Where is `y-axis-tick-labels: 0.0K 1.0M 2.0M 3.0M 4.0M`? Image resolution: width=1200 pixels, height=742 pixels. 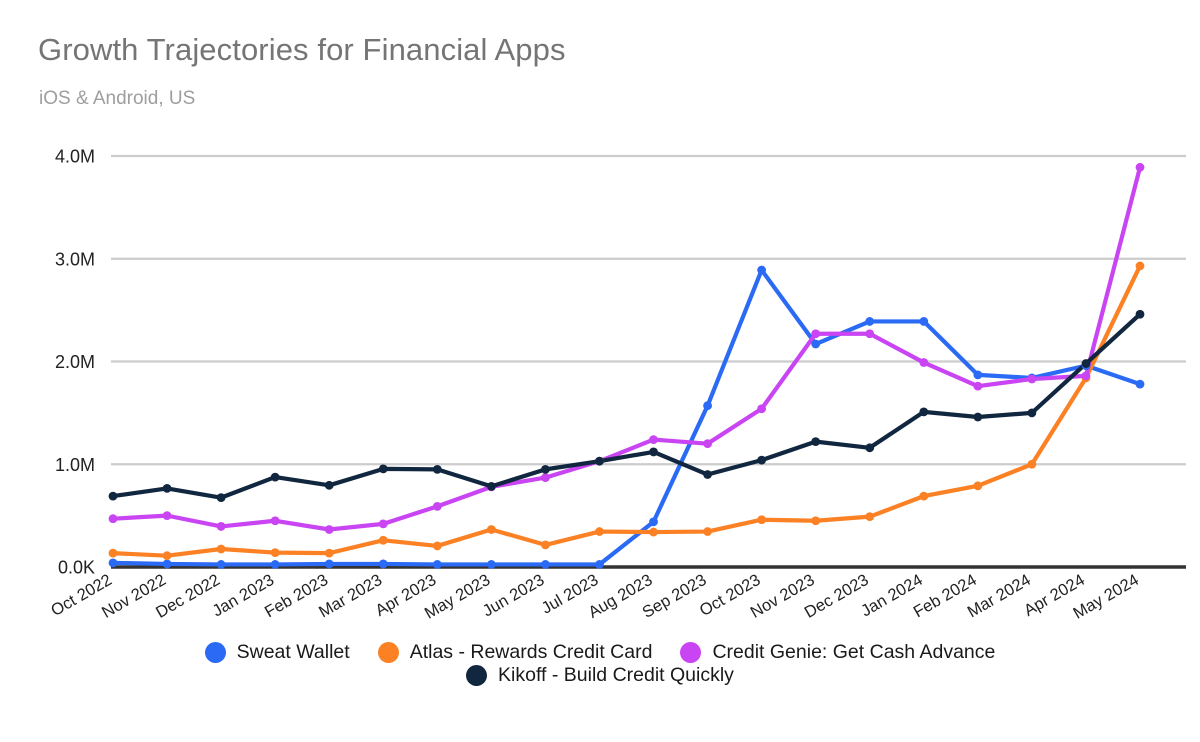 y-axis-tick-labels: 0.0K 1.0M 2.0M 3.0M 4.0M is located at coordinates (75, 362).